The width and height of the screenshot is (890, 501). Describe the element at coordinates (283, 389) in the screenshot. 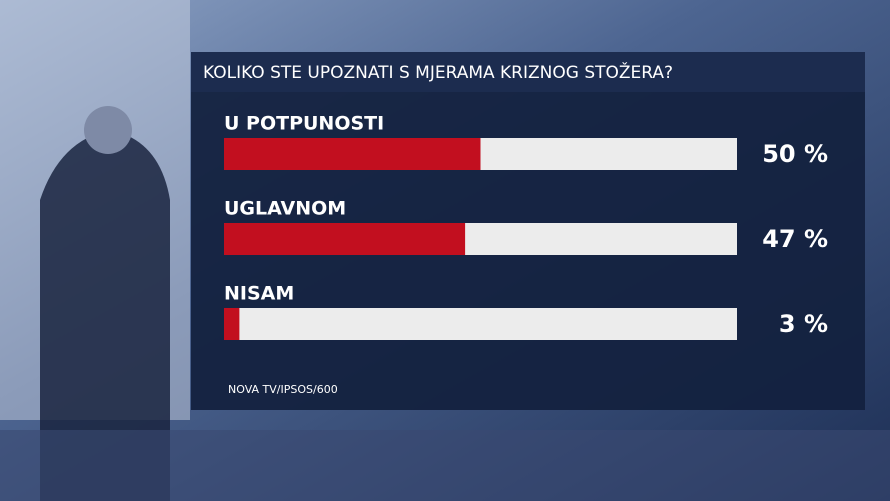

I see `source: NOVA TV/IPSOS/600` at that location.